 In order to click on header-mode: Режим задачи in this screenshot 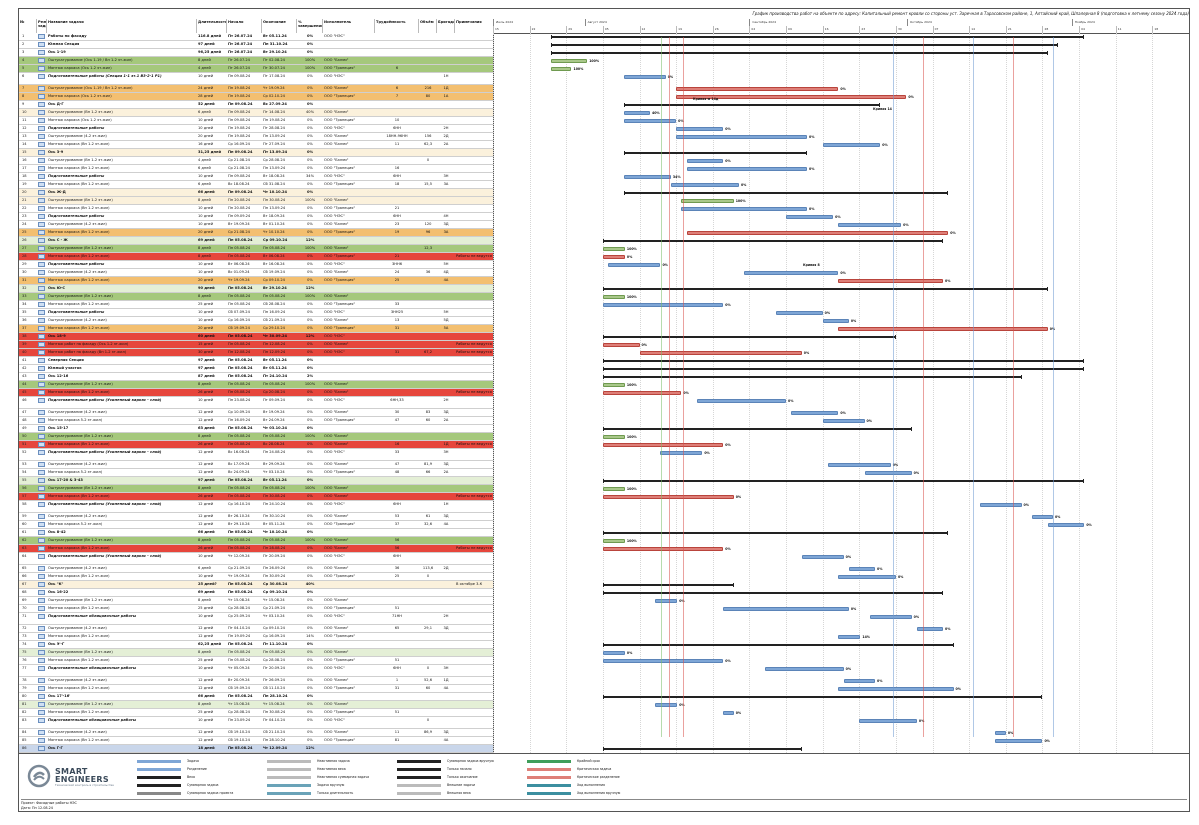, I will do `click(42, 26)`.